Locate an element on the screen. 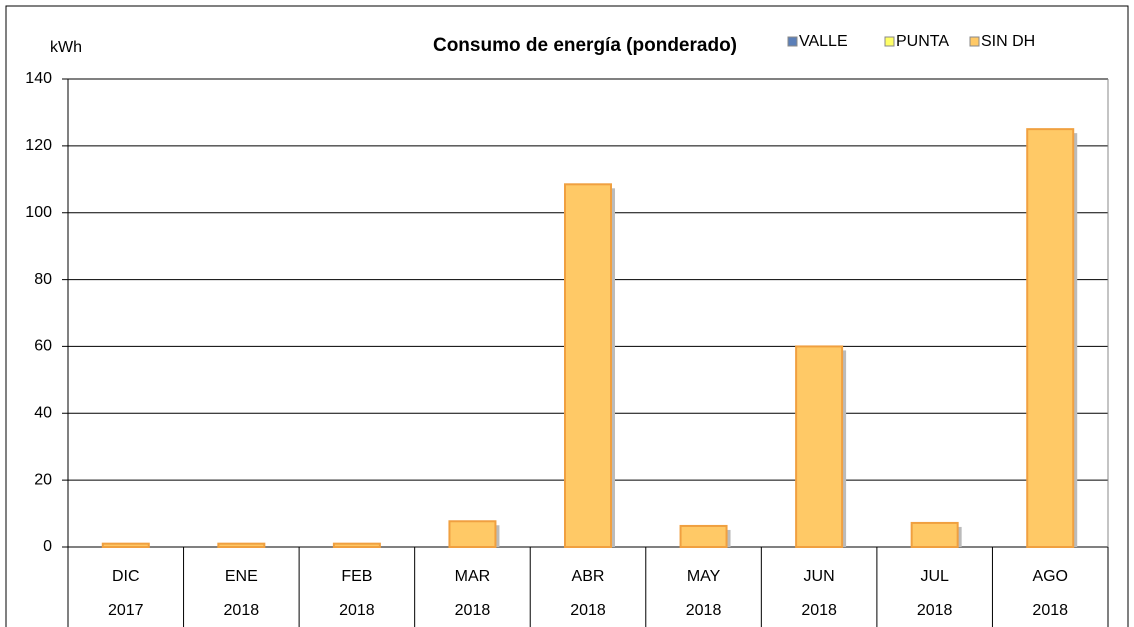 This screenshot has width=1134, height=627. x-tick-label: ENE is located at coordinates (241, 576).